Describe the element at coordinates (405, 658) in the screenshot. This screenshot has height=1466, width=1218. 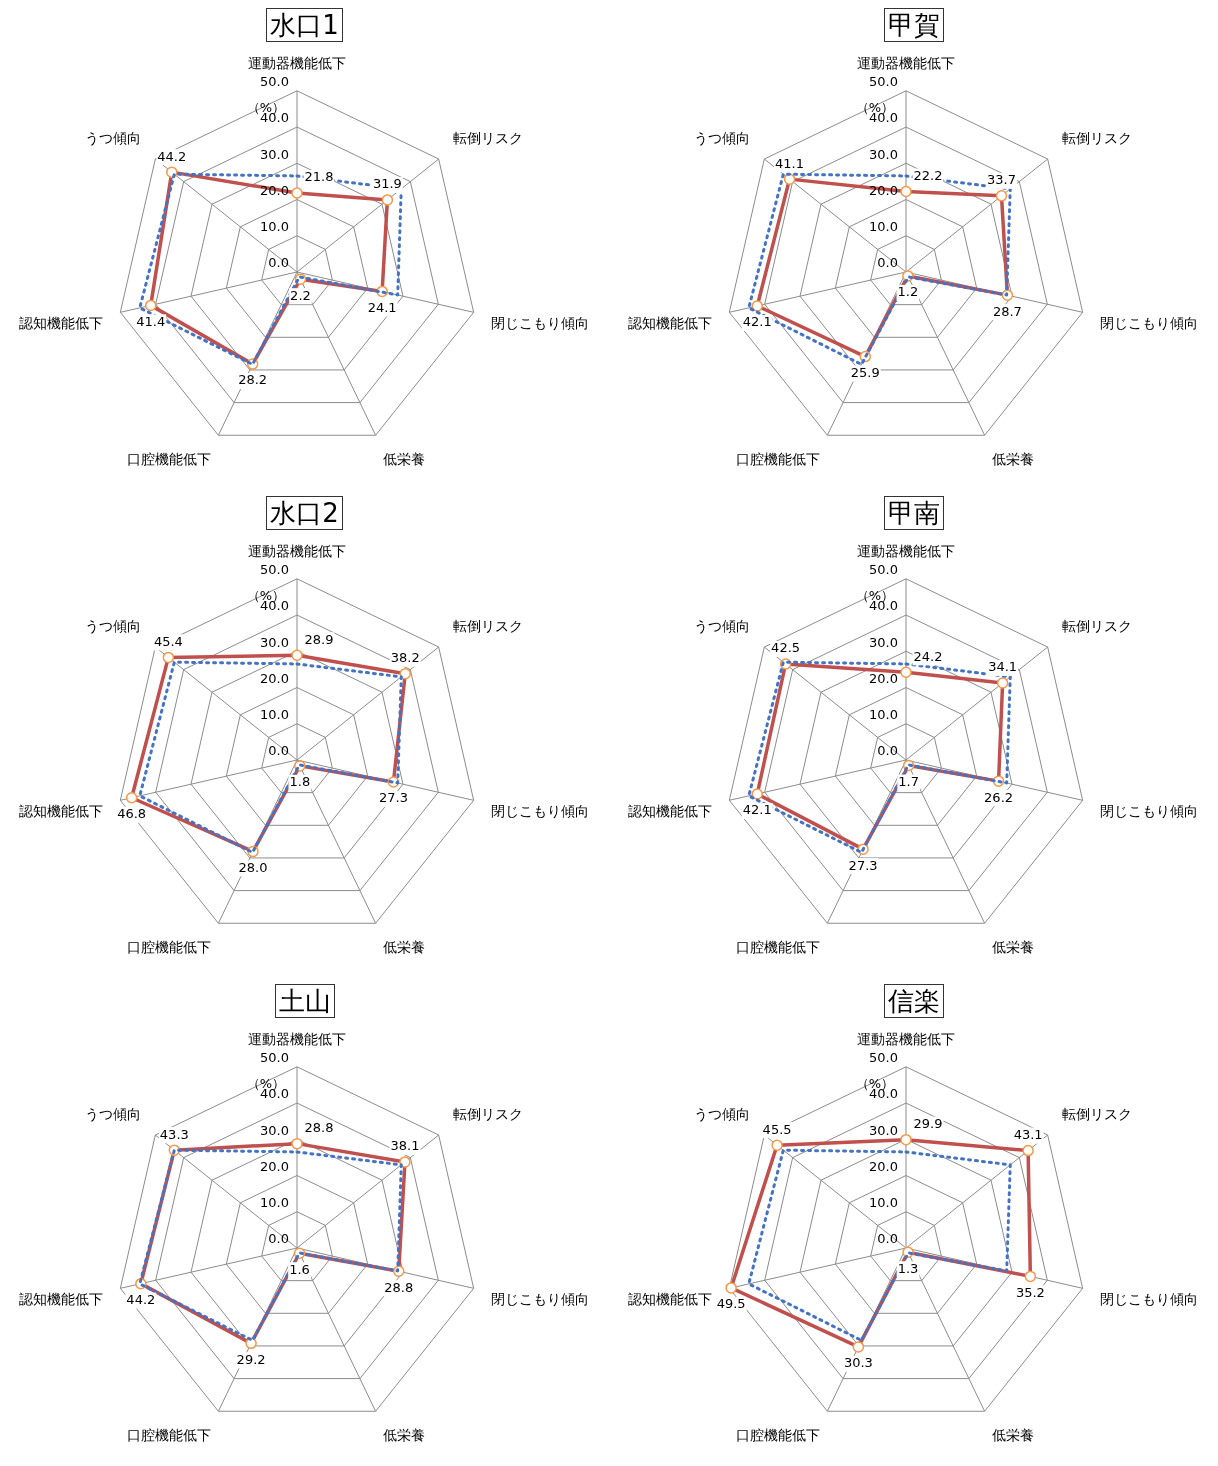
I see `data-label: 38.2` at that location.